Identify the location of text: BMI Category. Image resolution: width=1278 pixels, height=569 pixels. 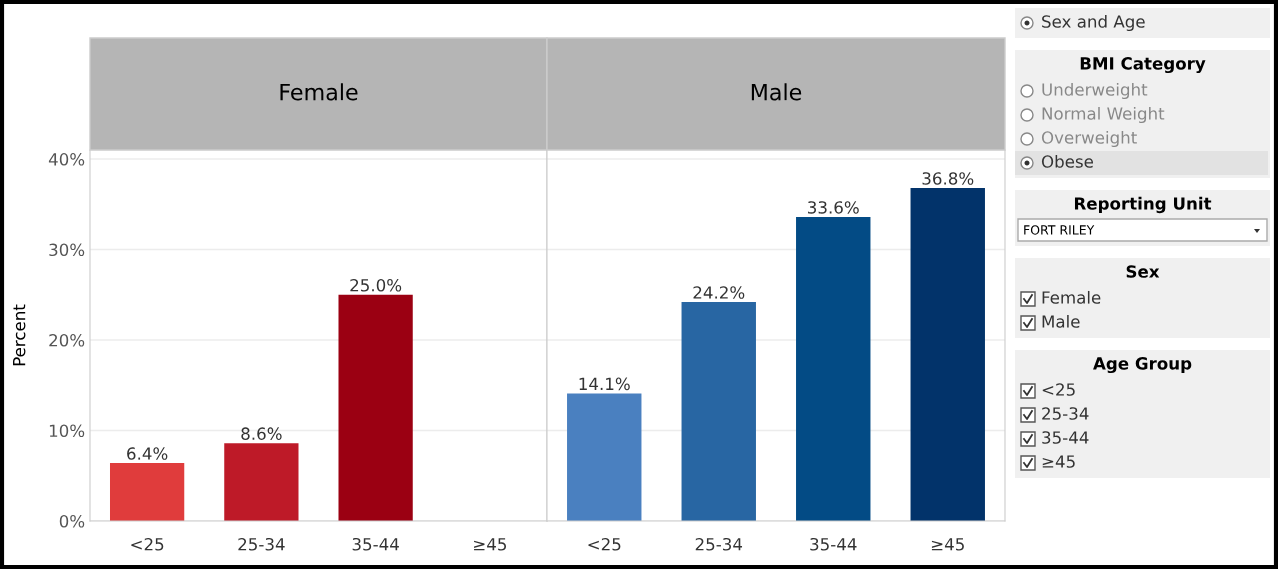
(1143, 65).